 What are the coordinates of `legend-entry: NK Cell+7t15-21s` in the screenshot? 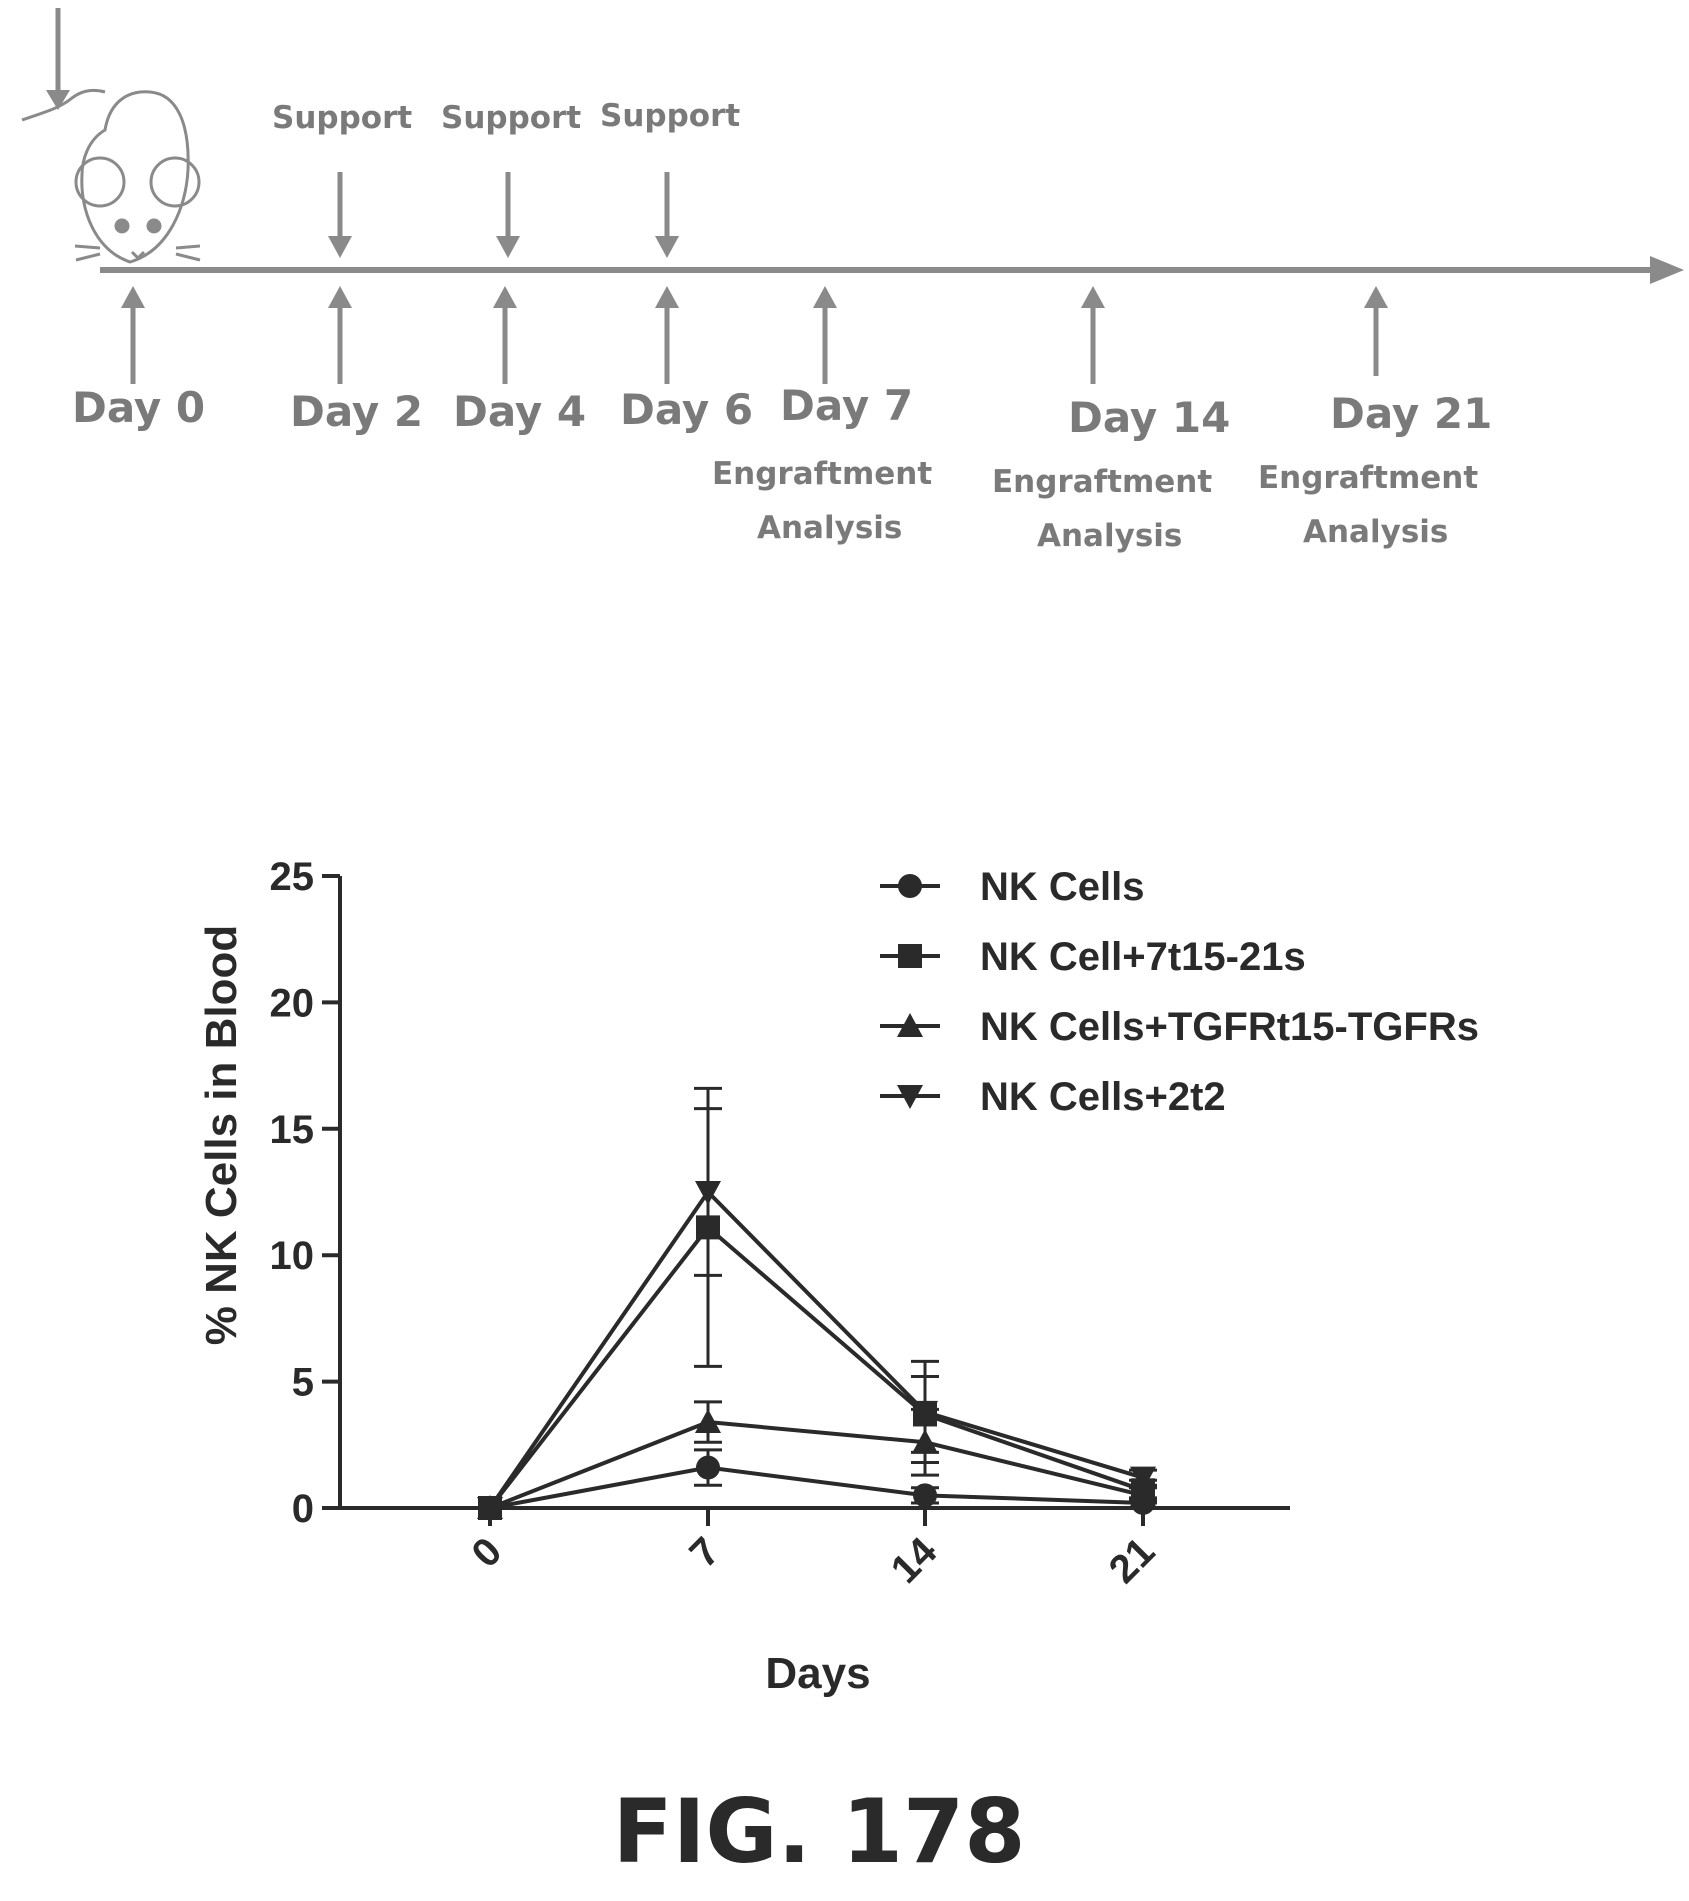 It's located at (1093, 957).